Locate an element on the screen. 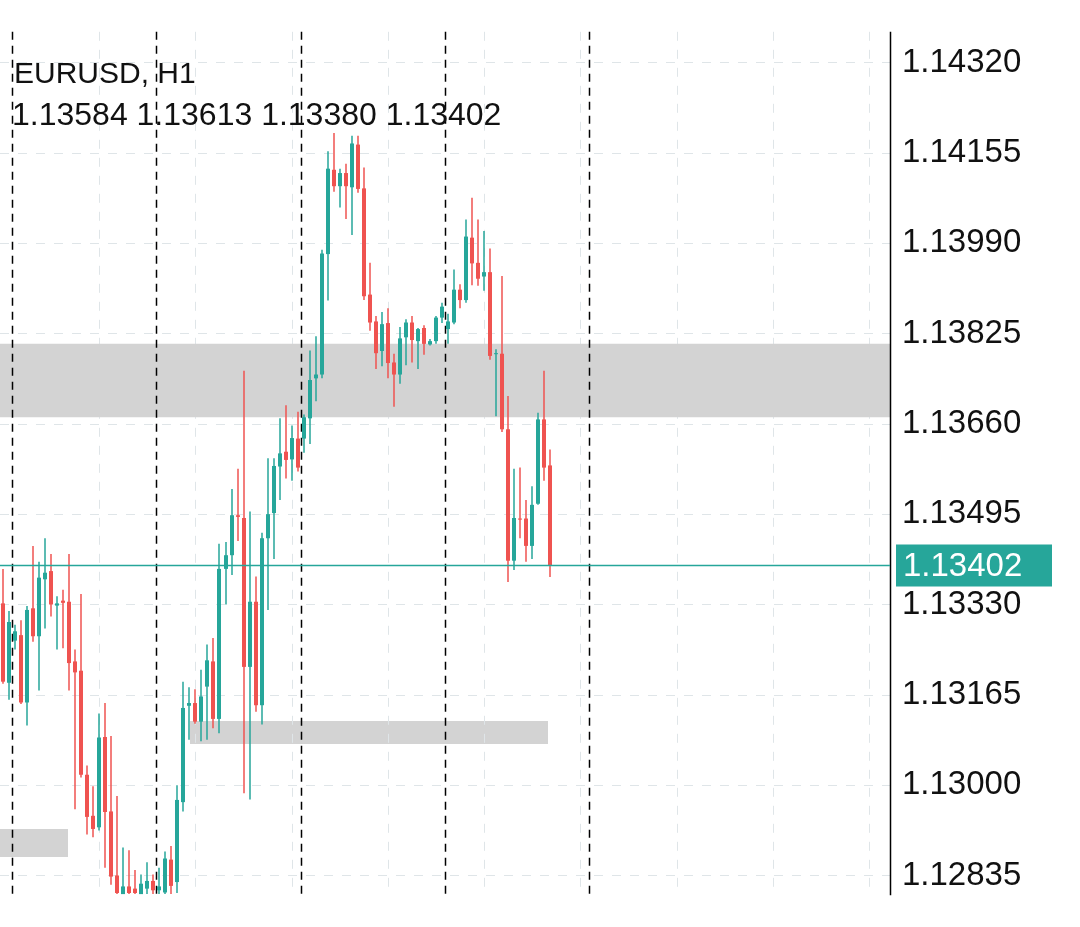 The width and height of the screenshot is (1080, 927). y-tick-label: 1.12835 is located at coordinates (962, 873).